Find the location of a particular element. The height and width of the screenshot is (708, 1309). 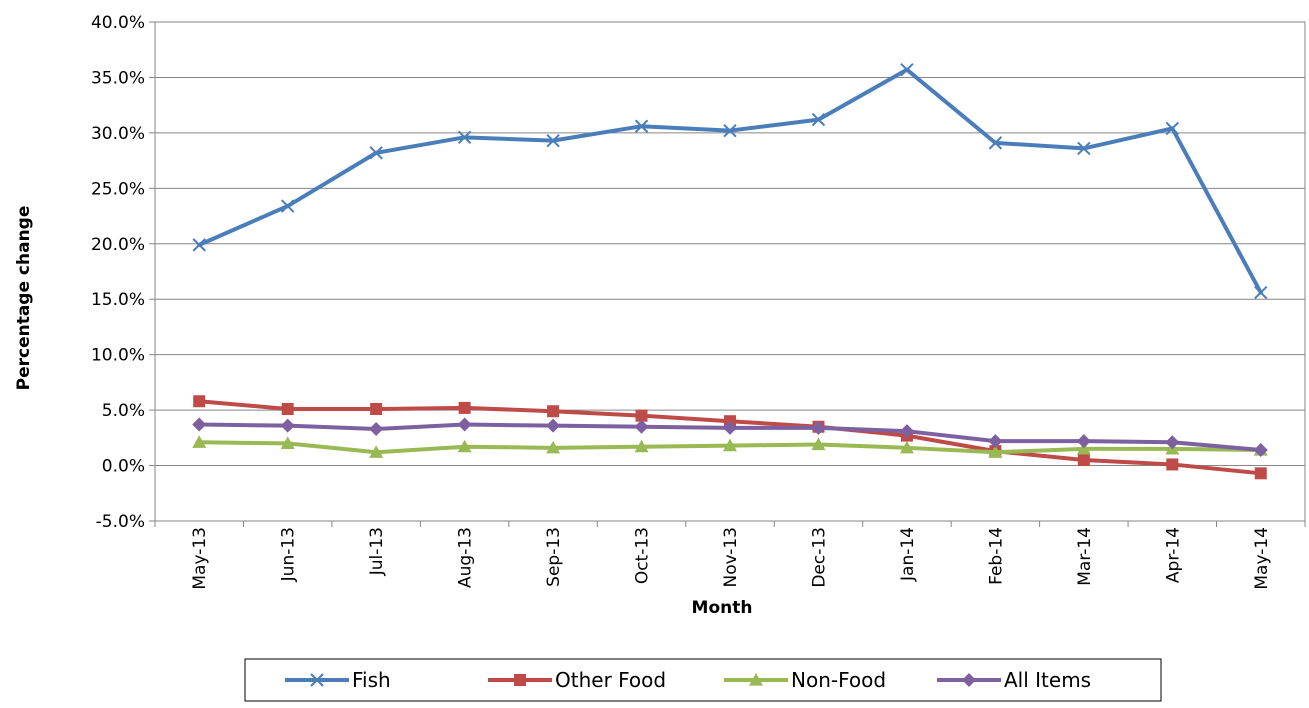

y-tick-label: 25.0% is located at coordinates (118, 189).